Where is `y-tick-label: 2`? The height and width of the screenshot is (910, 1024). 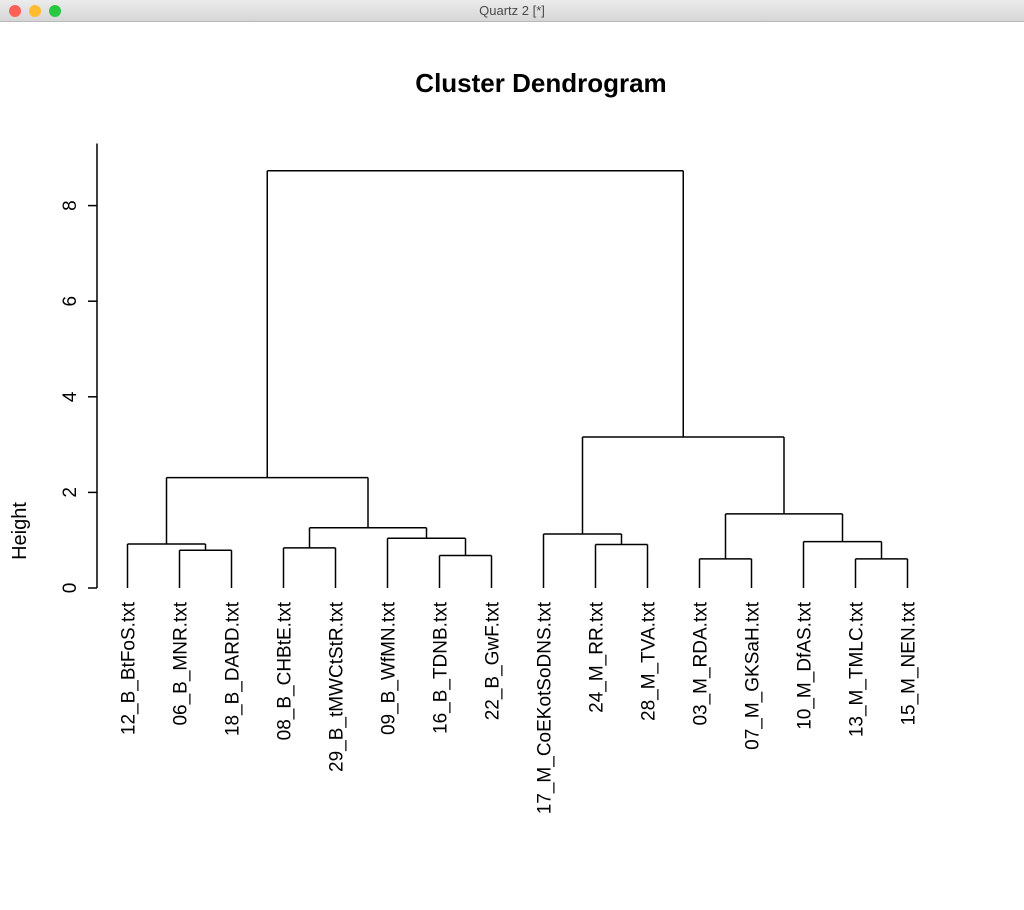
y-tick-label: 2 is located at coordinates (70, 492).